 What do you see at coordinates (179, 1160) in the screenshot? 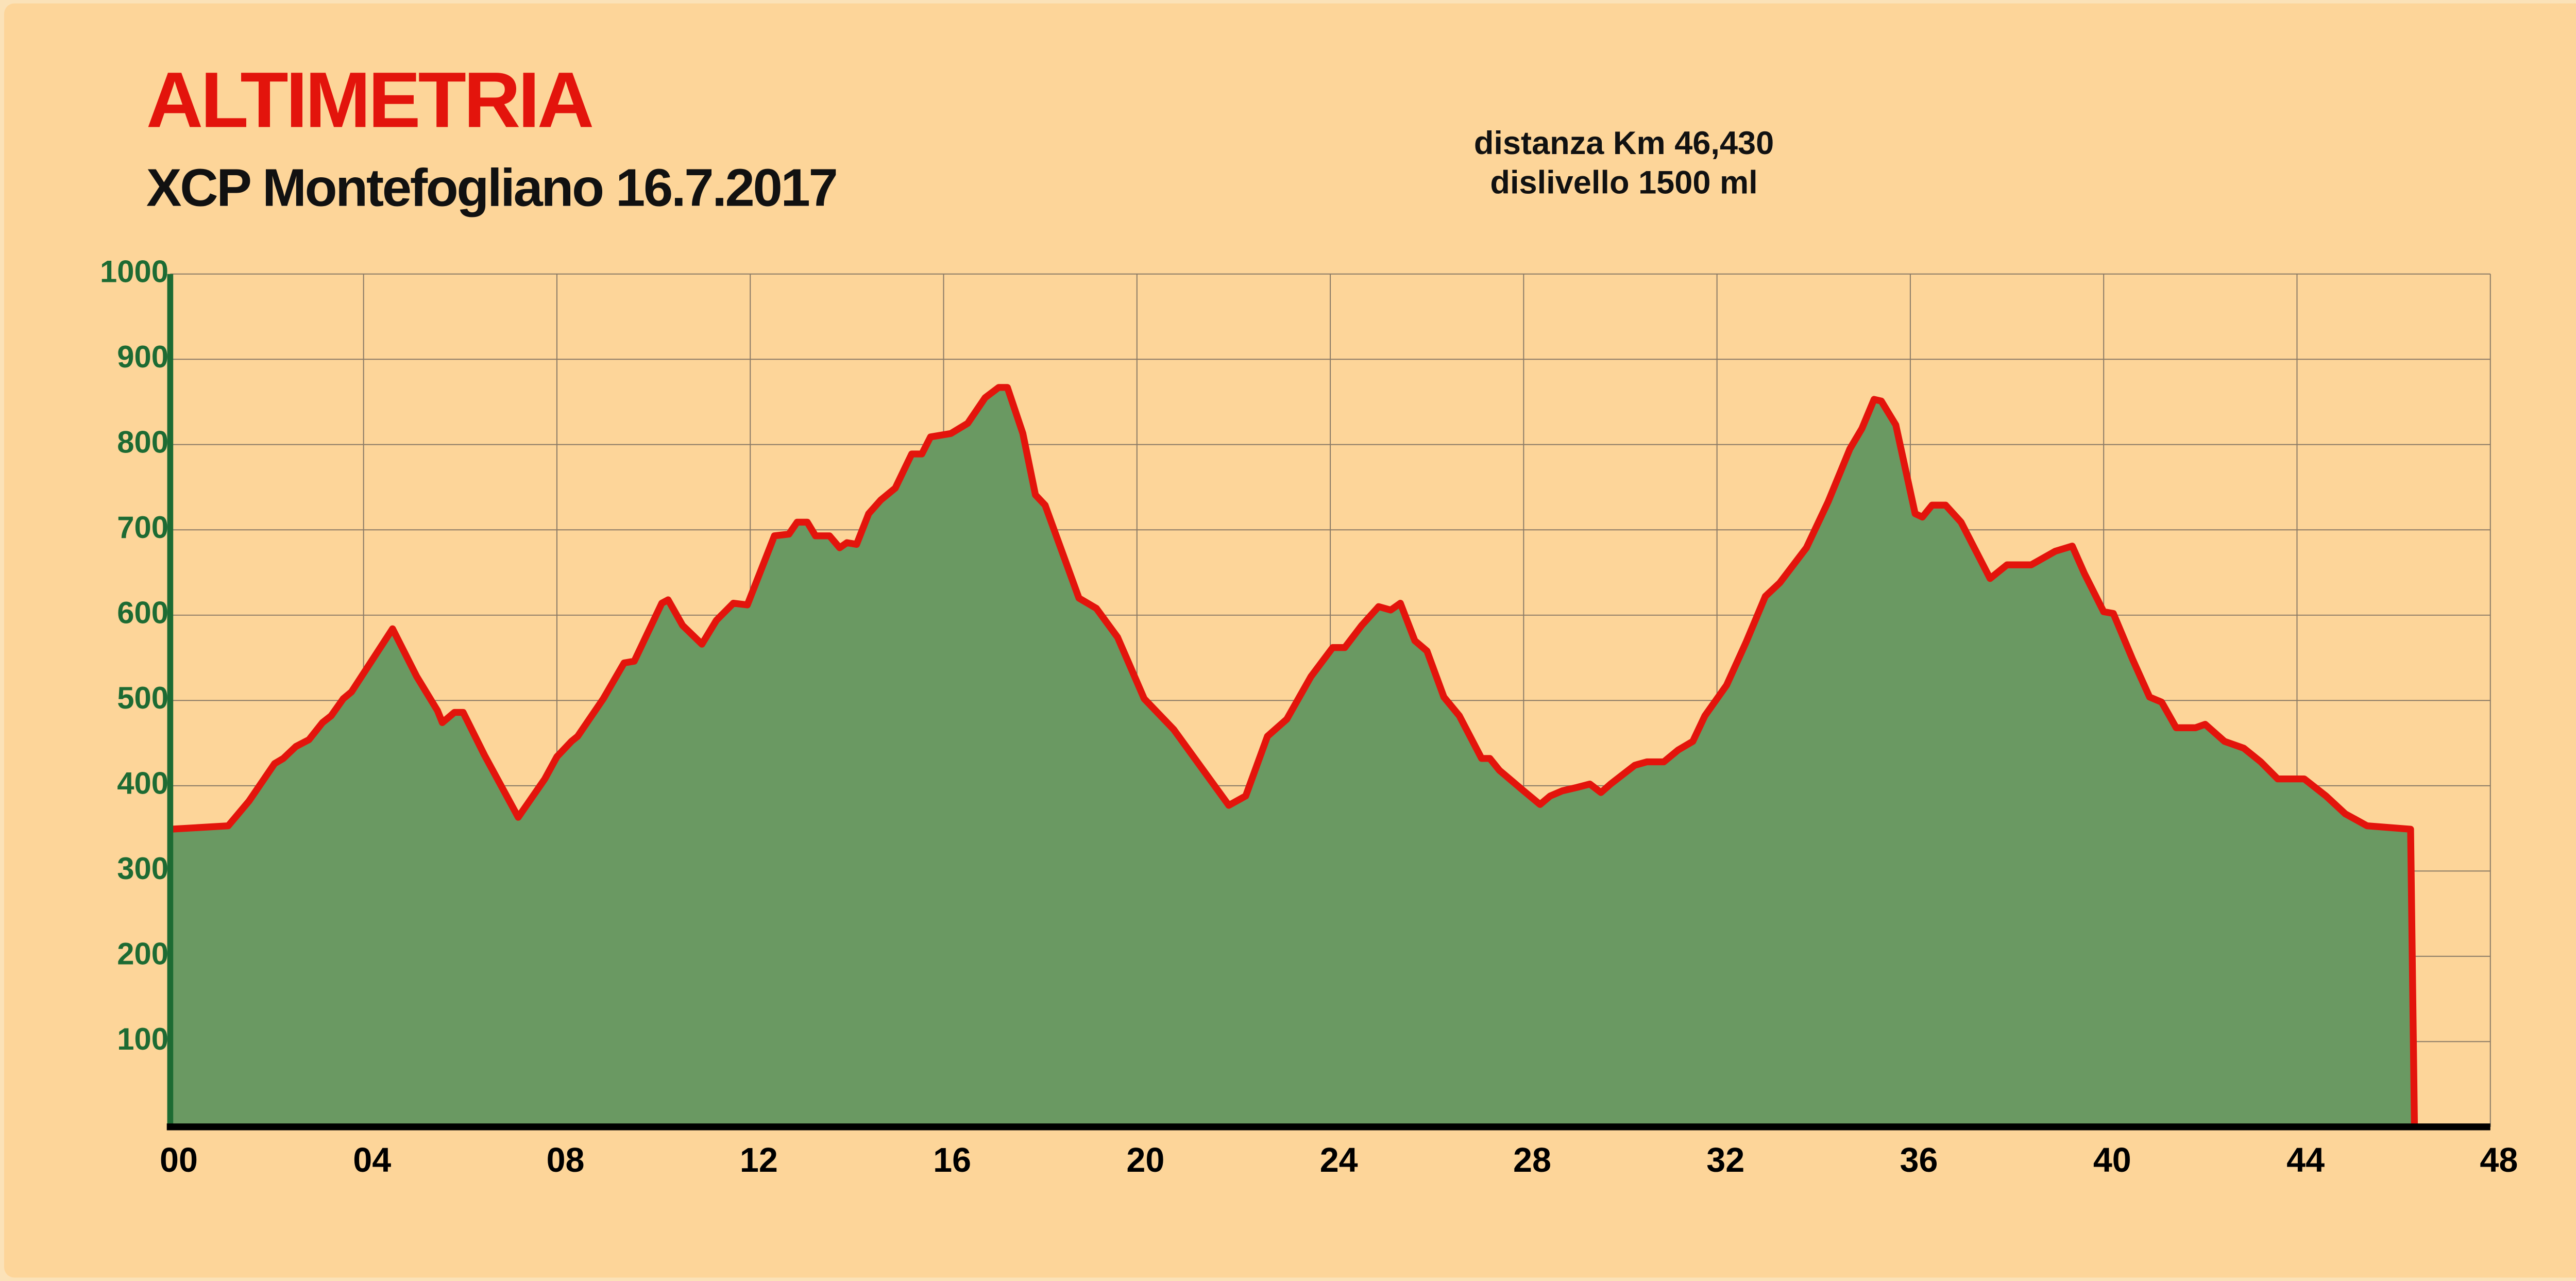
I see `x-tick-label: 00` at bounding box center [179, 1160].